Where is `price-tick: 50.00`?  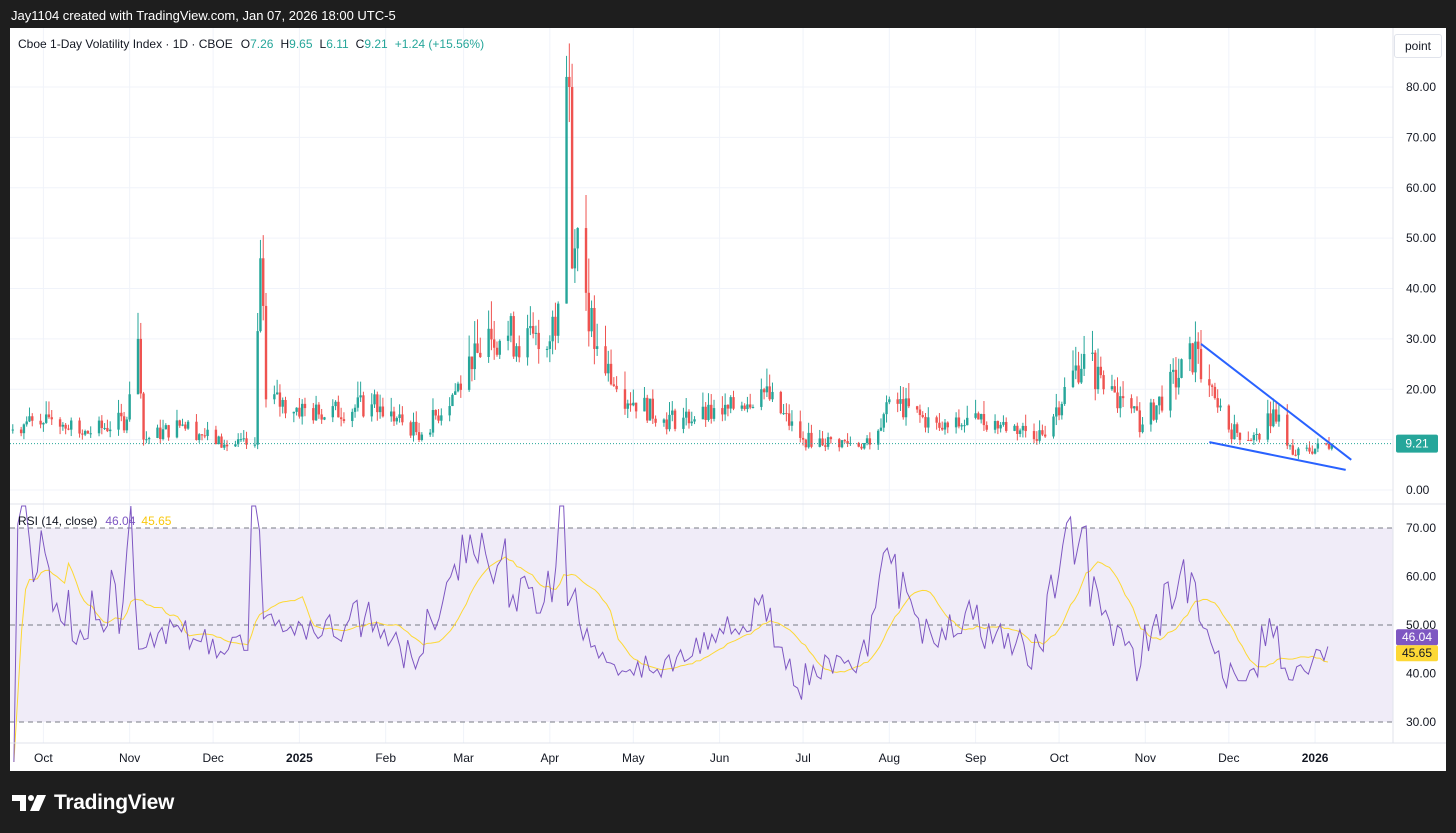
price-tick: 50.00 is located at coordinates (1421, 238).